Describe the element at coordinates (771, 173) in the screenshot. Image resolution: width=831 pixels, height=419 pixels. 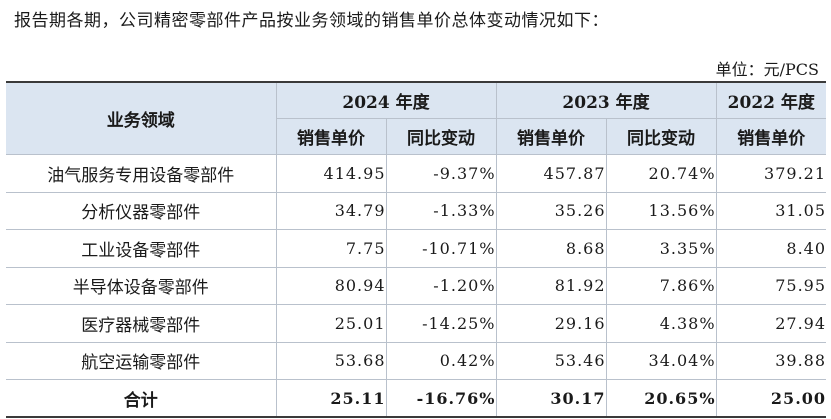
I see `price-2022-cell: 379.21` at that location.